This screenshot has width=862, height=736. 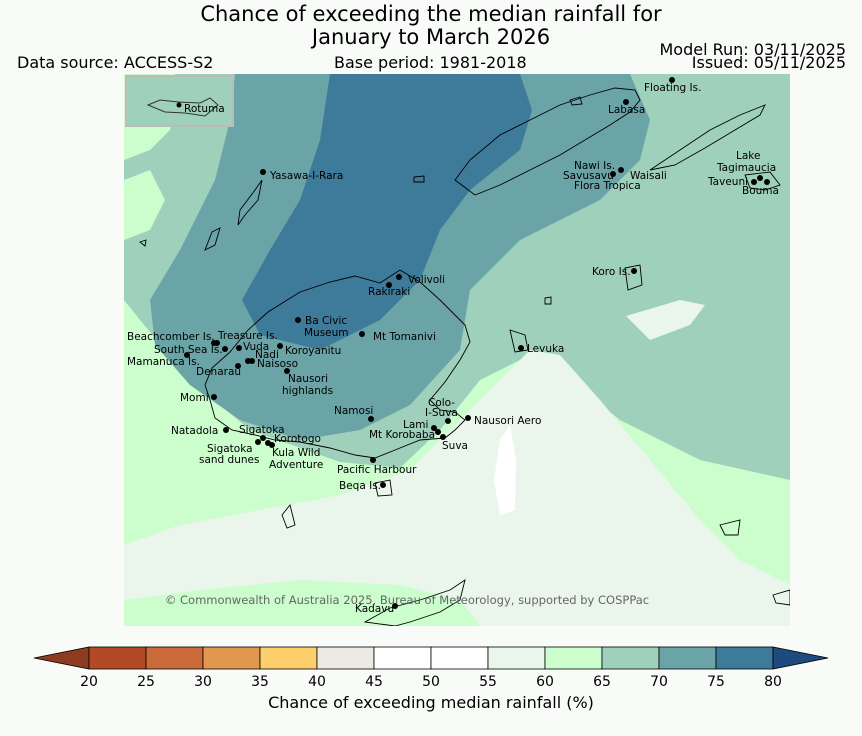 I want to click on model-run: Model Run: 03/11/2025, so click(x=753, y=49).